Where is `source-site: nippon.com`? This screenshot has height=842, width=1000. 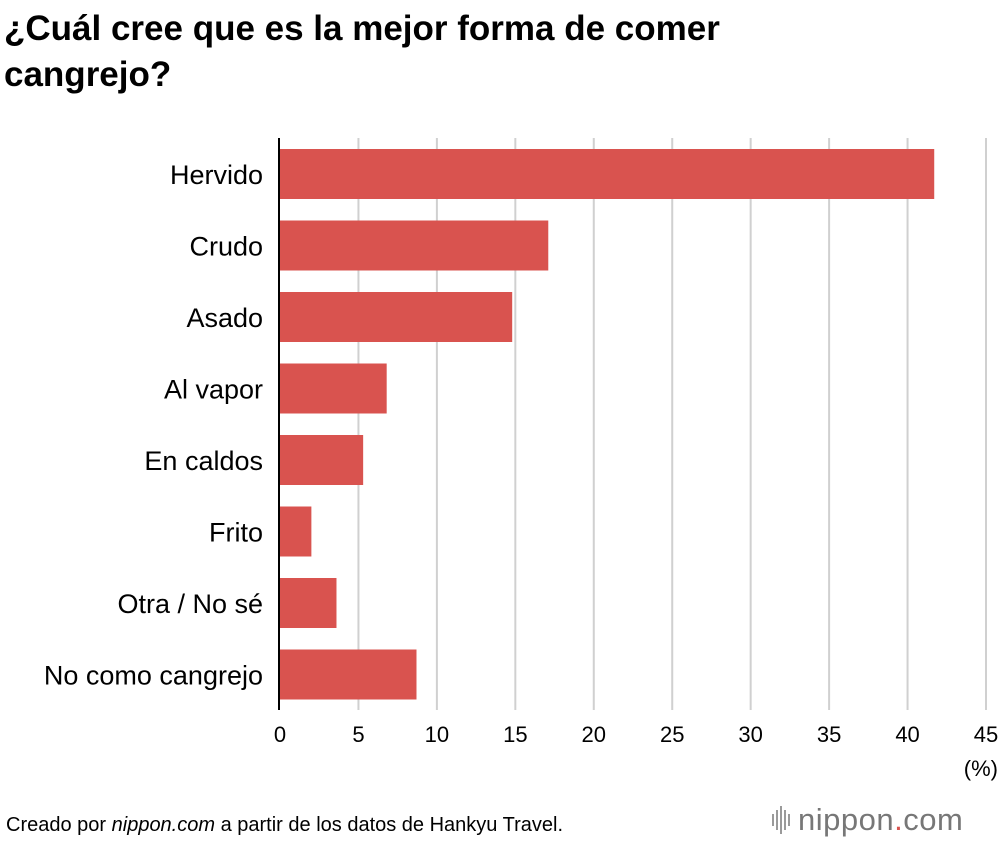
source-site: nippon.com is located at coordinates (163, 825).